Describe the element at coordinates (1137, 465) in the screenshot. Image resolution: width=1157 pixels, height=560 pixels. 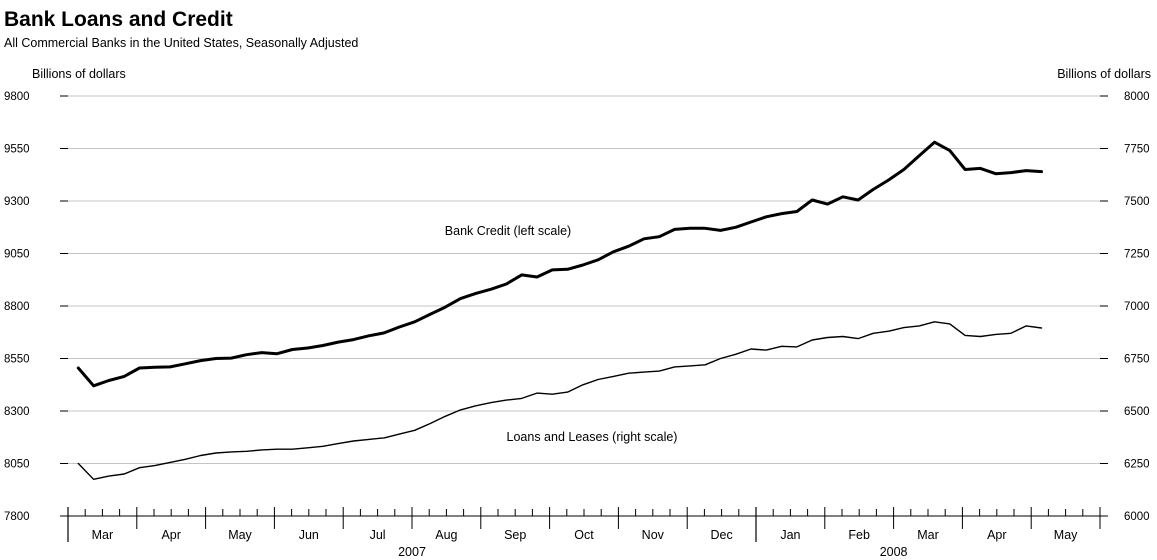
I see `y-tick-label-right: 6250` at that location.